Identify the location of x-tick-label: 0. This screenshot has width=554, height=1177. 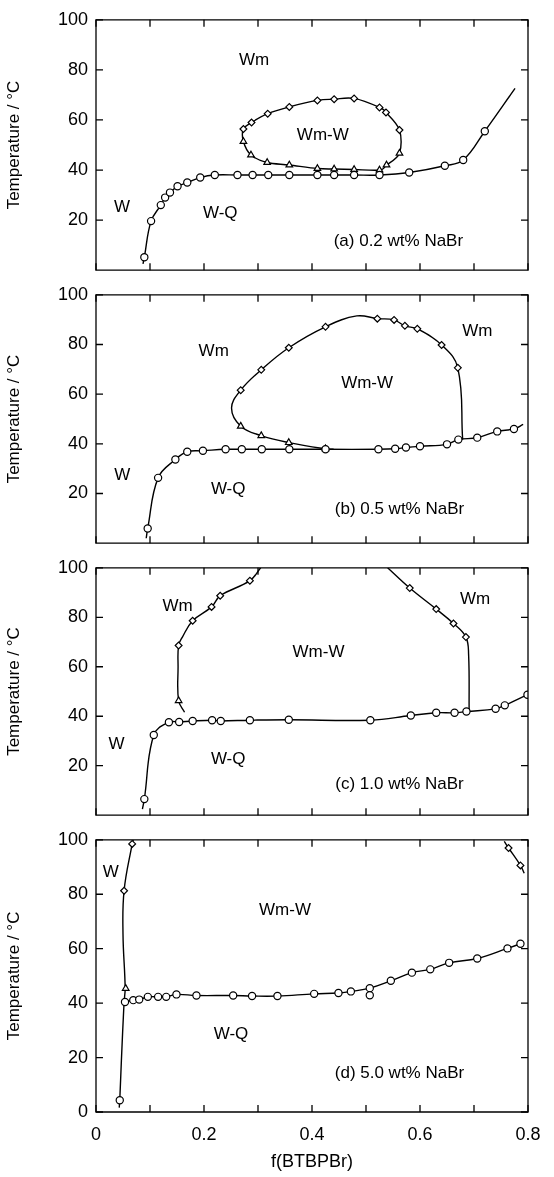
(96, 1133).